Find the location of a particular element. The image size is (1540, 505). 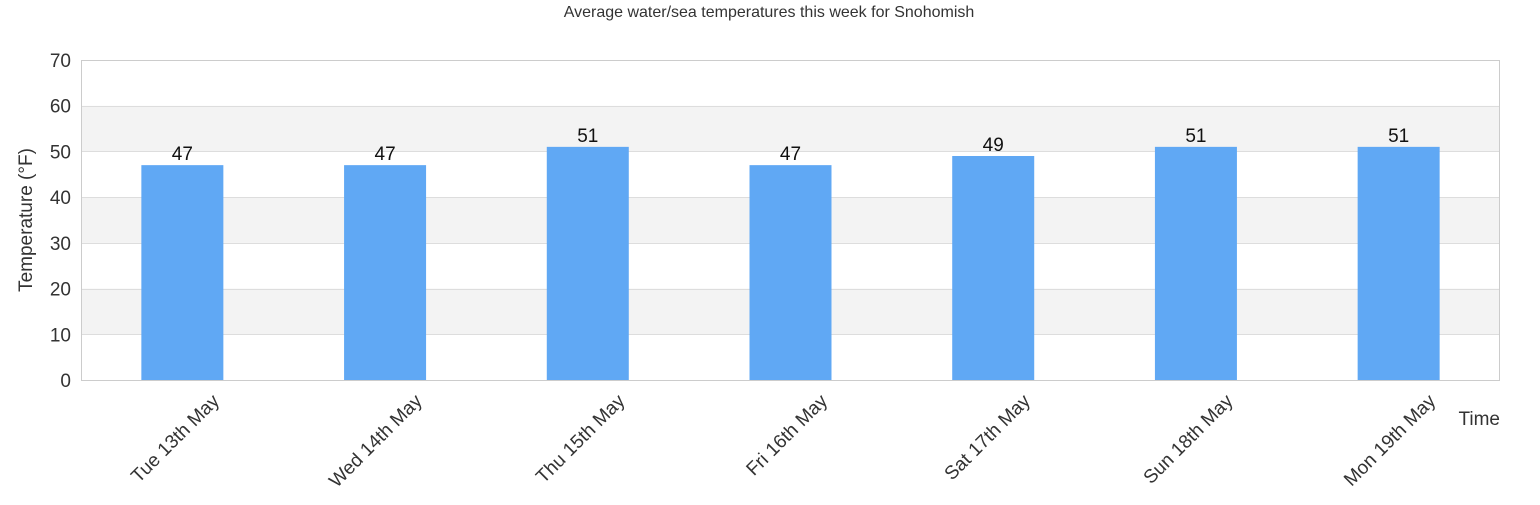

y-axis-label: Temperature (°F) is located at coordinates (26, 220).